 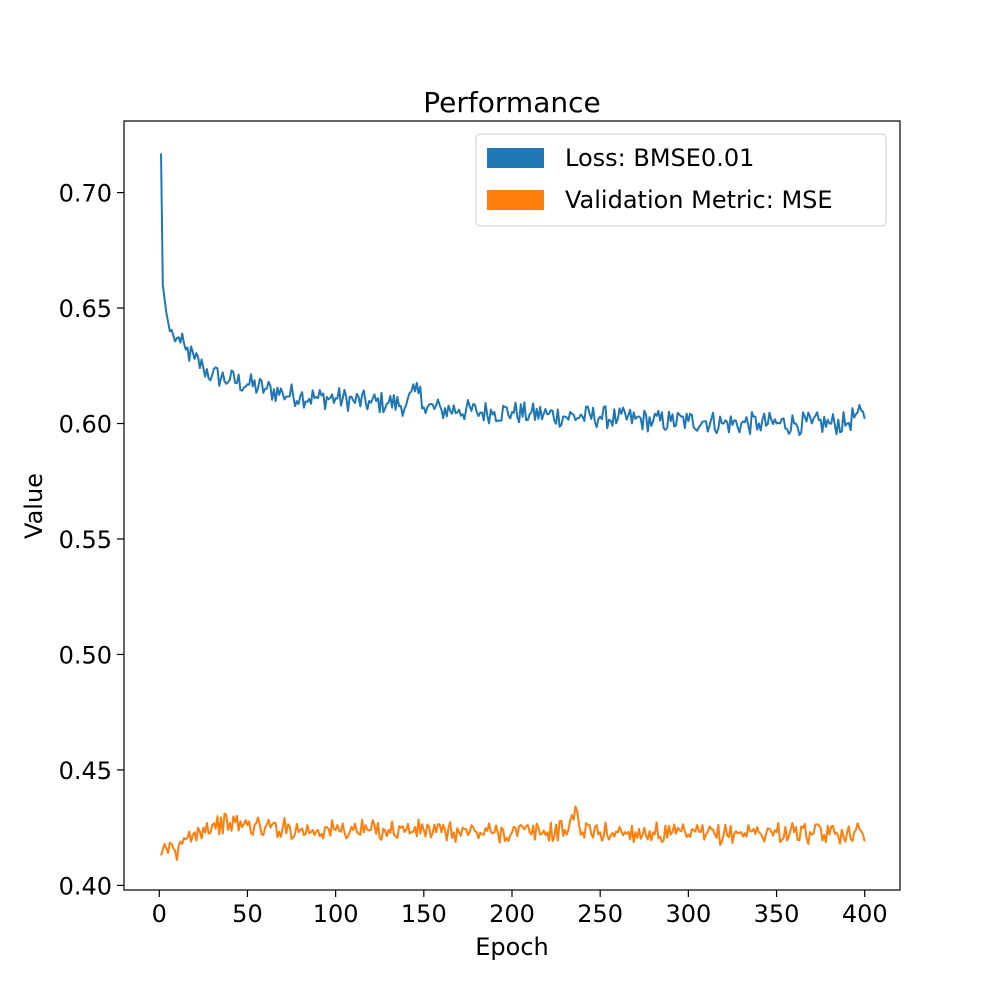 What do you see at coordinates (85, 771) in the screenshot?
I see `y-tick-label: 0.45` at bounding box center [85, 771].